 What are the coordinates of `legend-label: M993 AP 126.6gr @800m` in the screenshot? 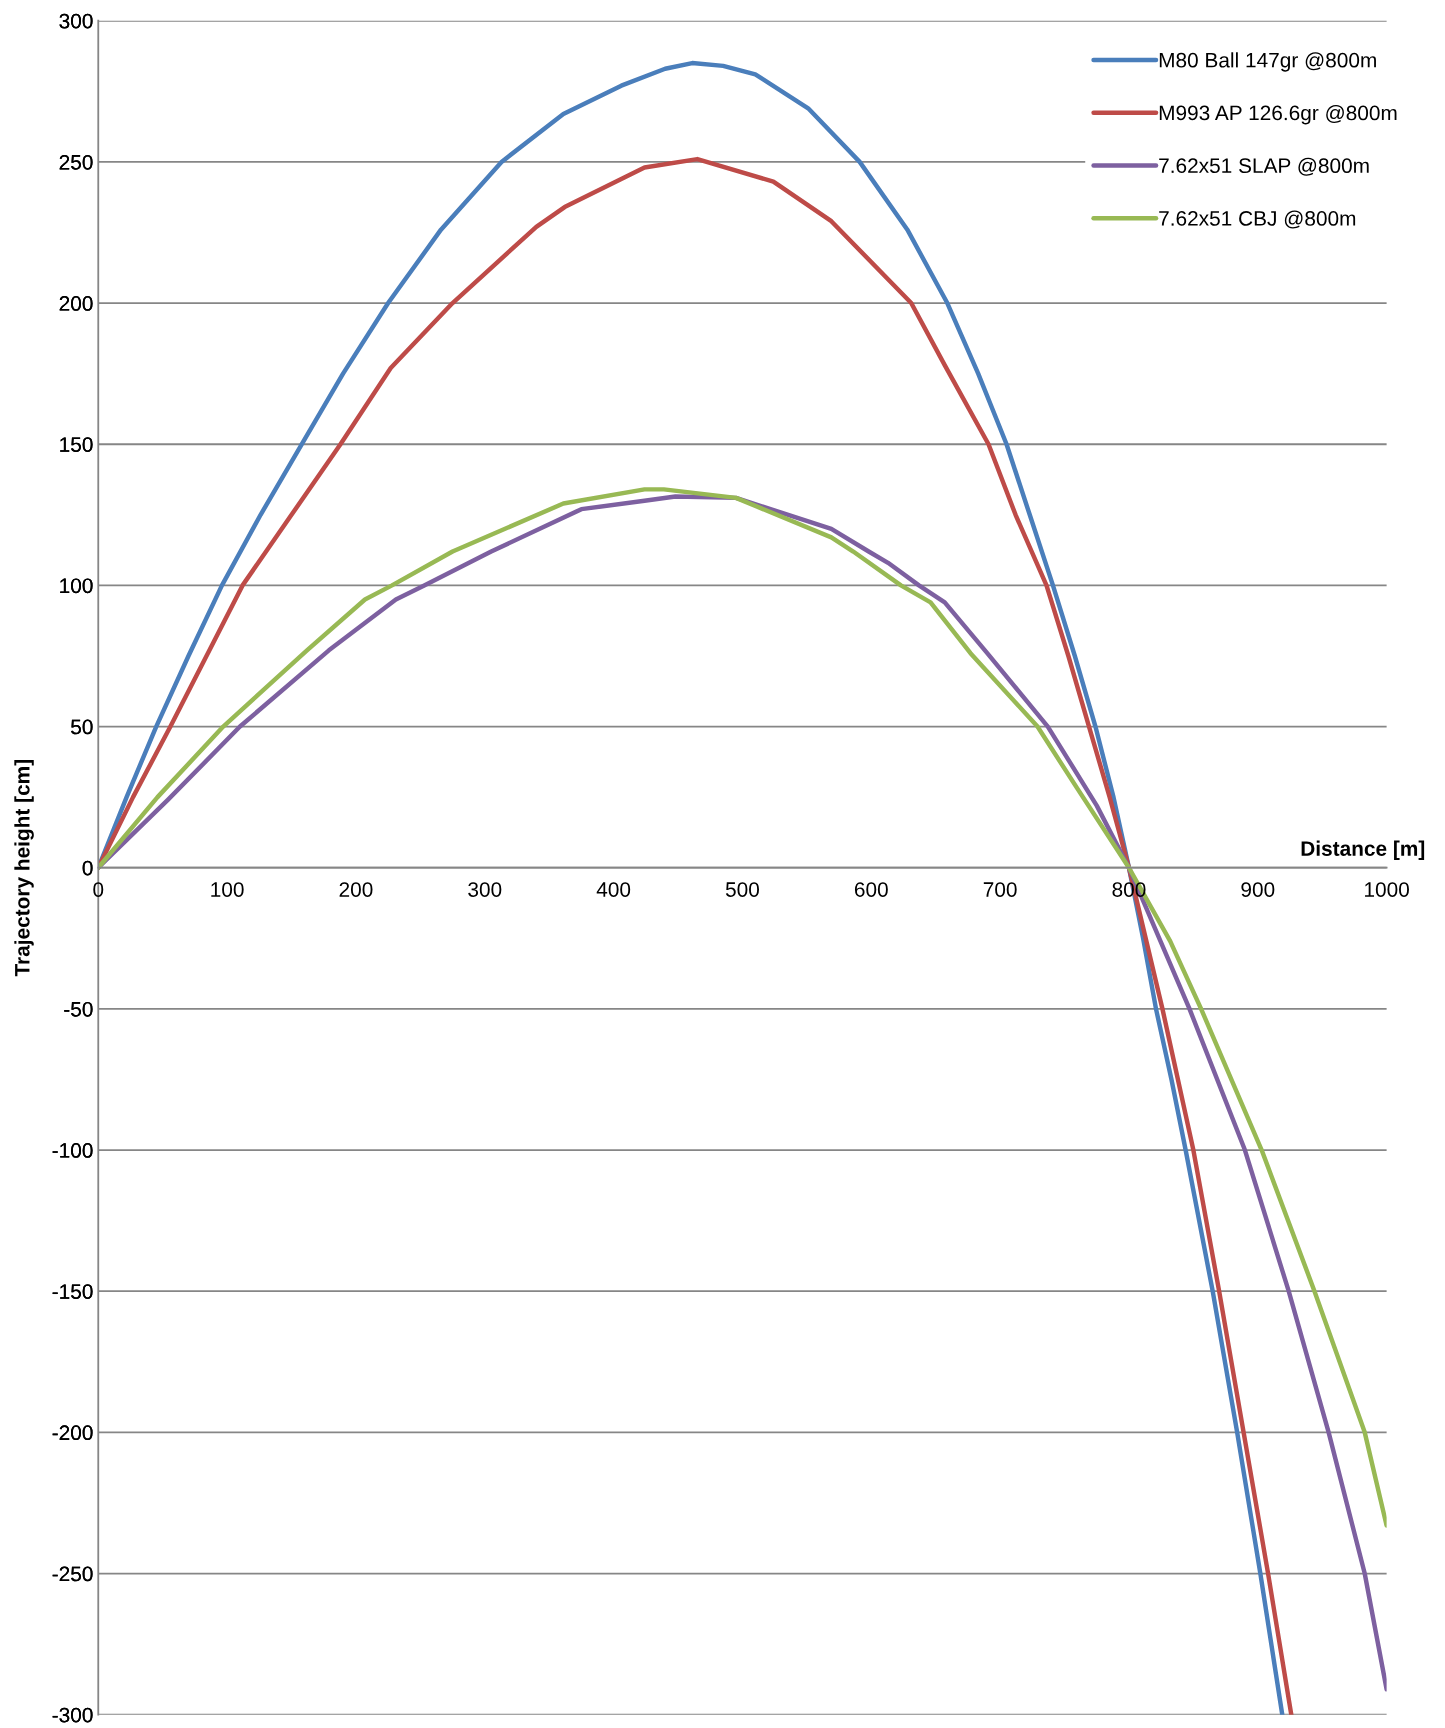 It's located at (1278, 115).